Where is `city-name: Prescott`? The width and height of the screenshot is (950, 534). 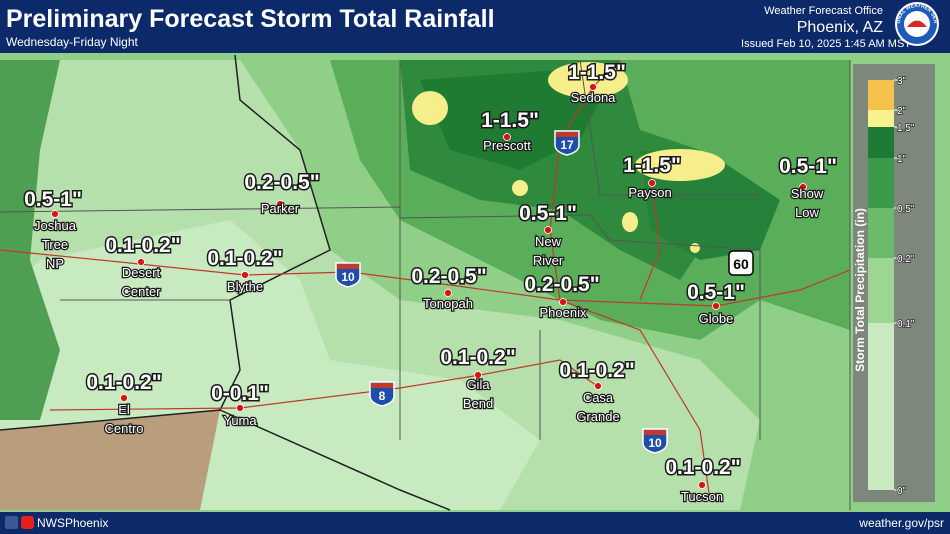
city-name: Prescott is located at coordinates (507, 145).